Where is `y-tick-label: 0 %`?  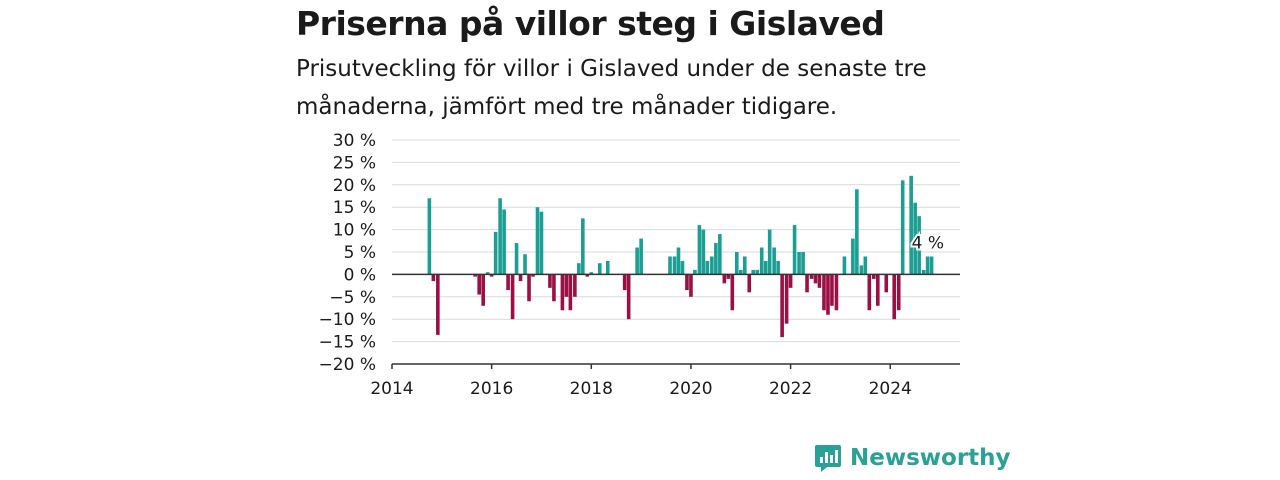
y-tick-label: 0 % is located at coordinates (360, 275).